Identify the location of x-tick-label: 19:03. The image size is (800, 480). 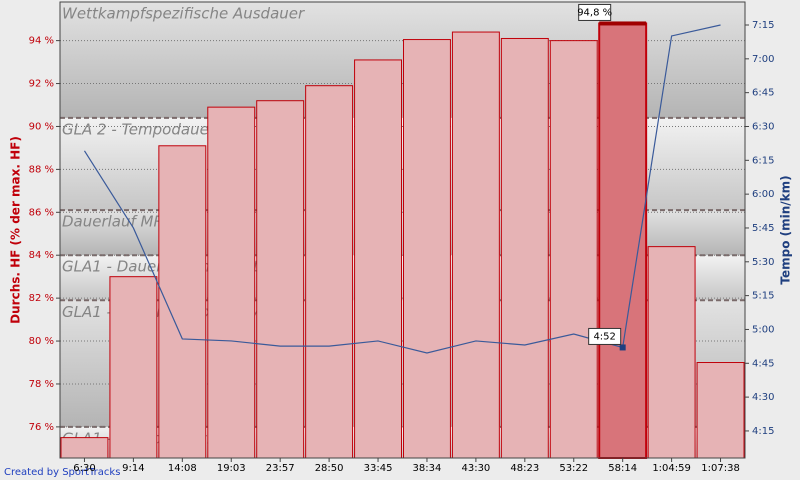
(231, 468).